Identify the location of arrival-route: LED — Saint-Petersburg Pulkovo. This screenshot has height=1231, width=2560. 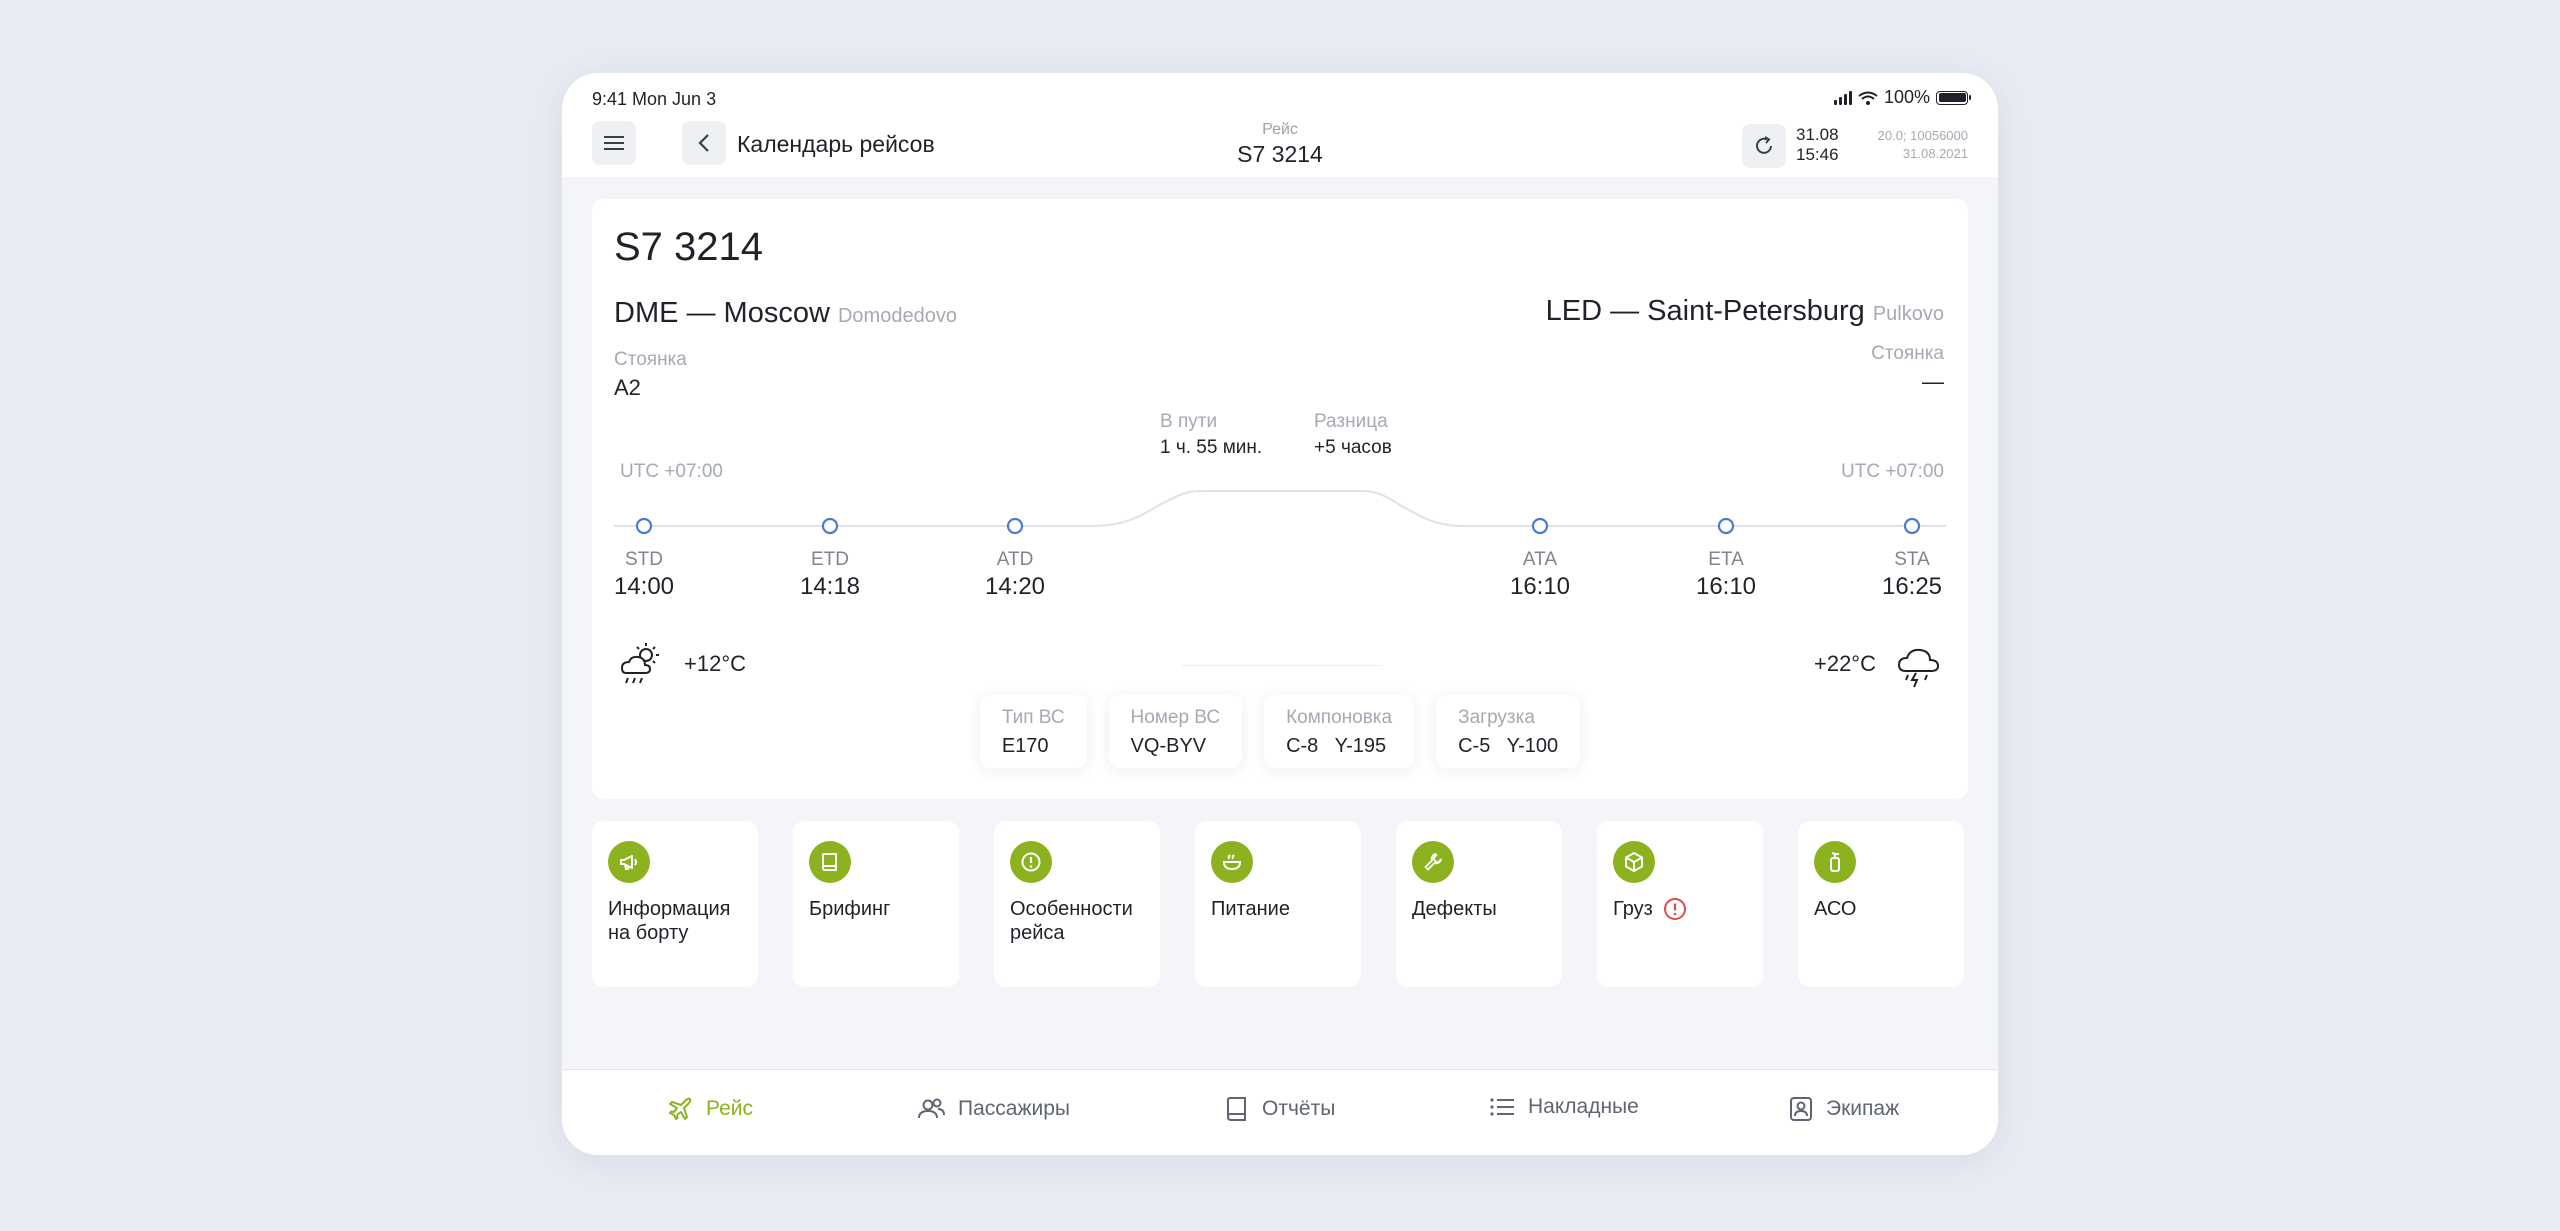
(1745, 311).